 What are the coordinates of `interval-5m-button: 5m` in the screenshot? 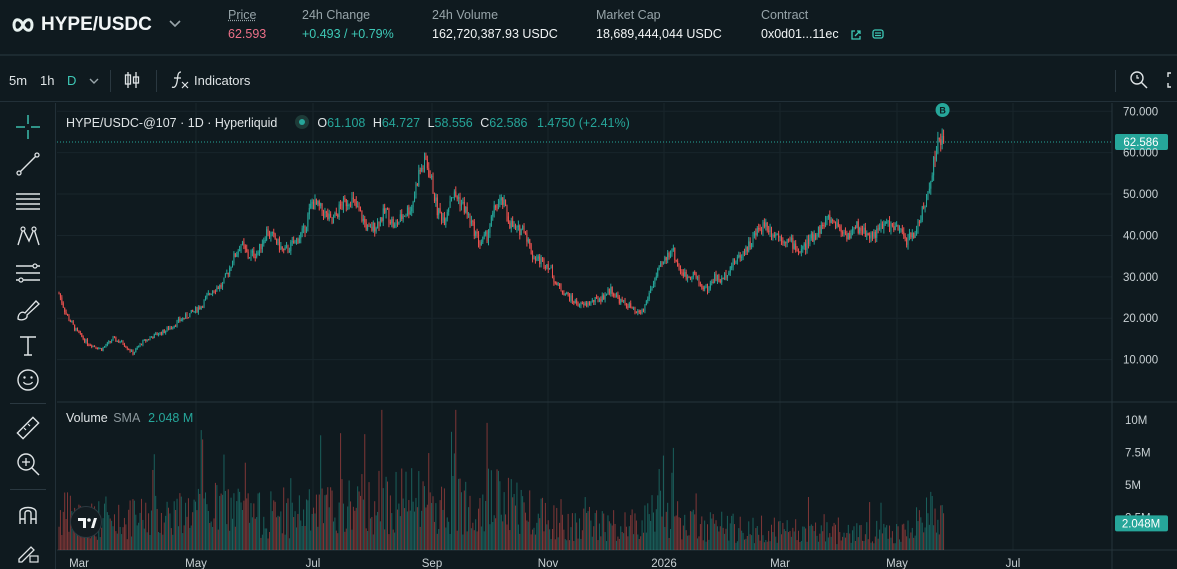 It's located at (18, 80).